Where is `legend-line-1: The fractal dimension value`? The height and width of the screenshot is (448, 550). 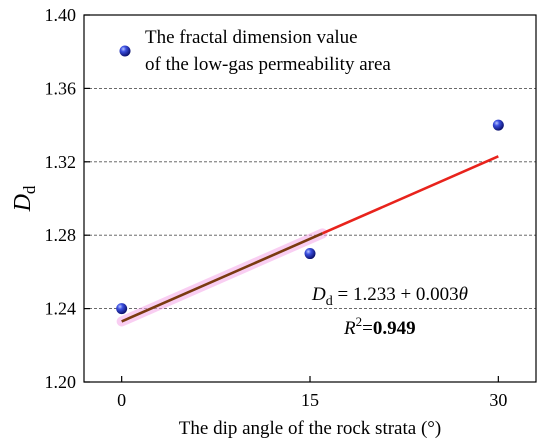
legend-line-1: The fractal dimension value is located at coordinates (251, 37).